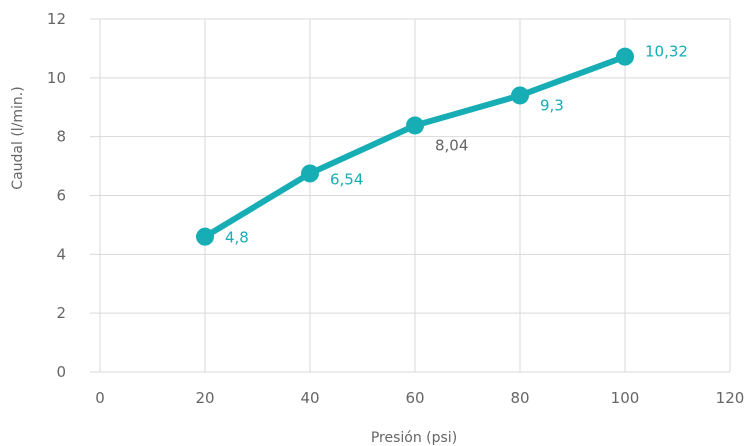 This screenshot has height=446, width=748. I want to click on y-tick-label: 4, so click(61, 254).